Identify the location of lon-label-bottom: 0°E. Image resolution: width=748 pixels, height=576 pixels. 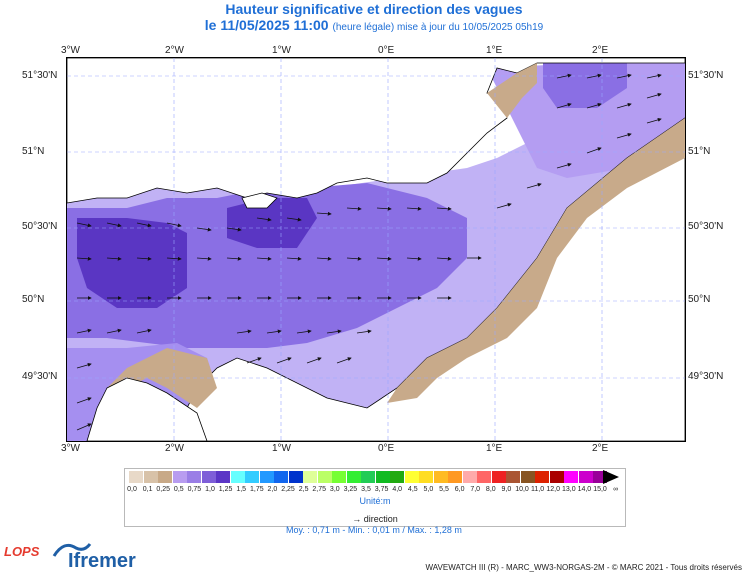
(386, 448).